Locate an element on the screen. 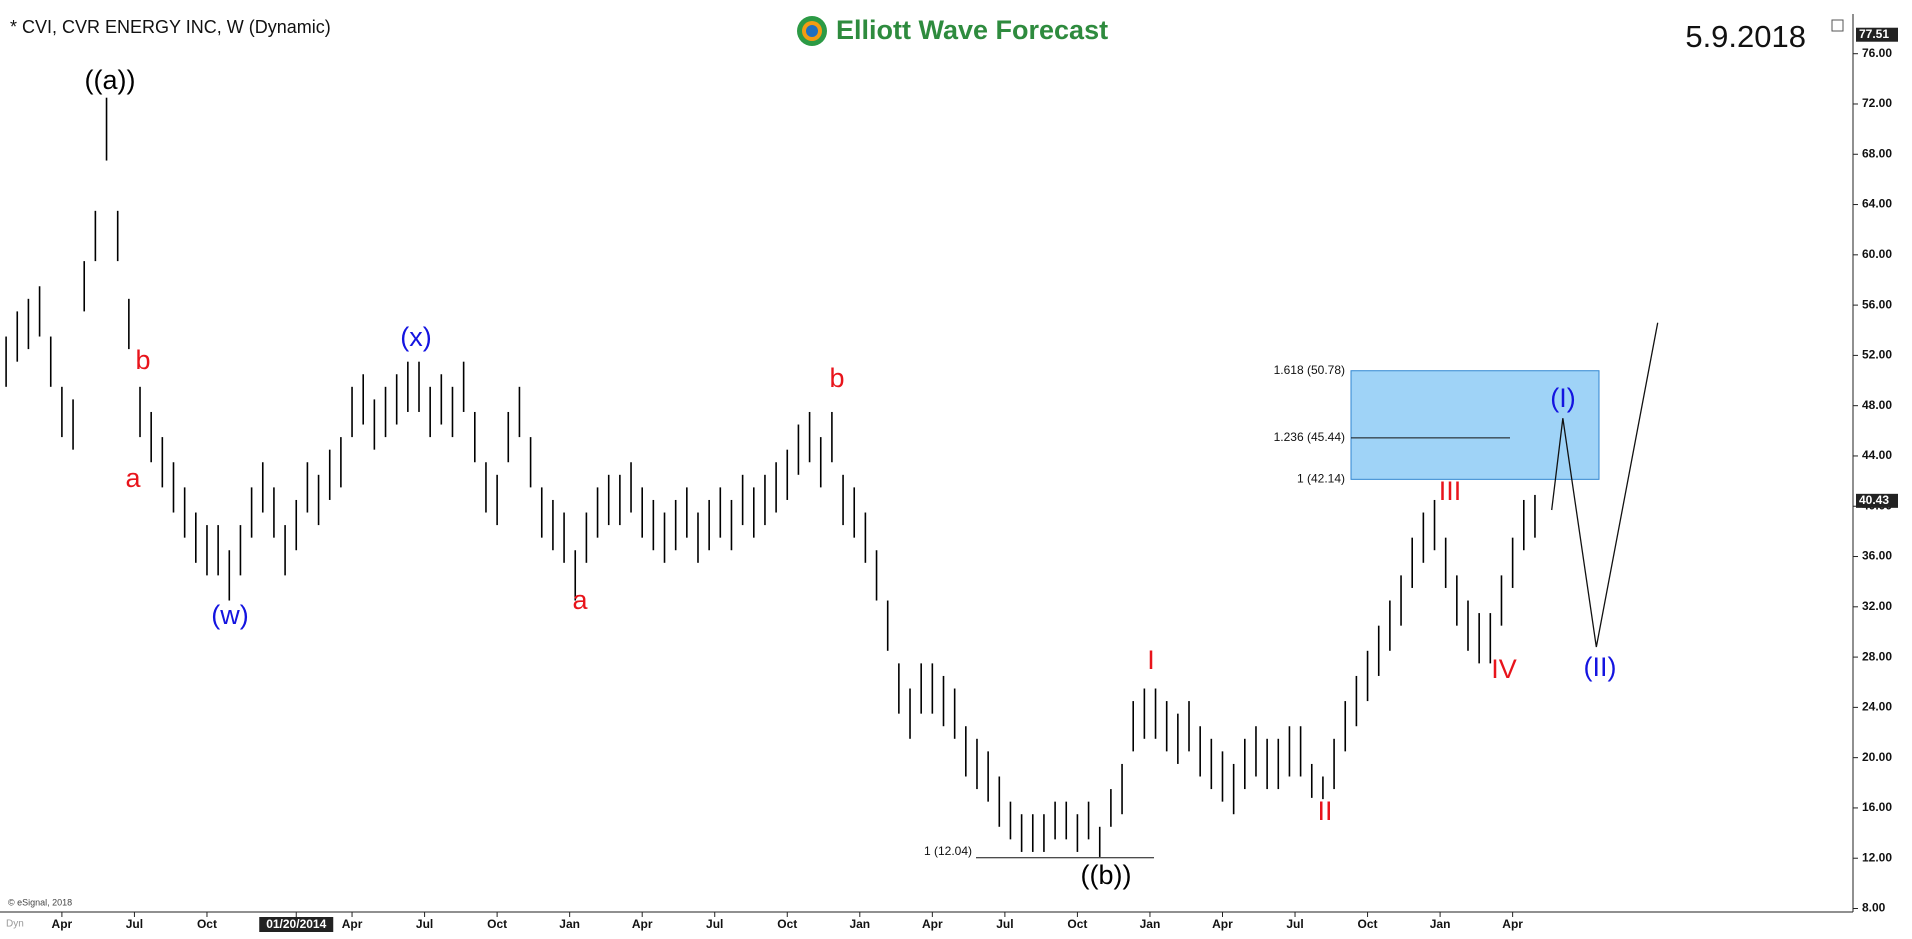  fib-label: 1 (12.04) is located at coordinates (948, 851).